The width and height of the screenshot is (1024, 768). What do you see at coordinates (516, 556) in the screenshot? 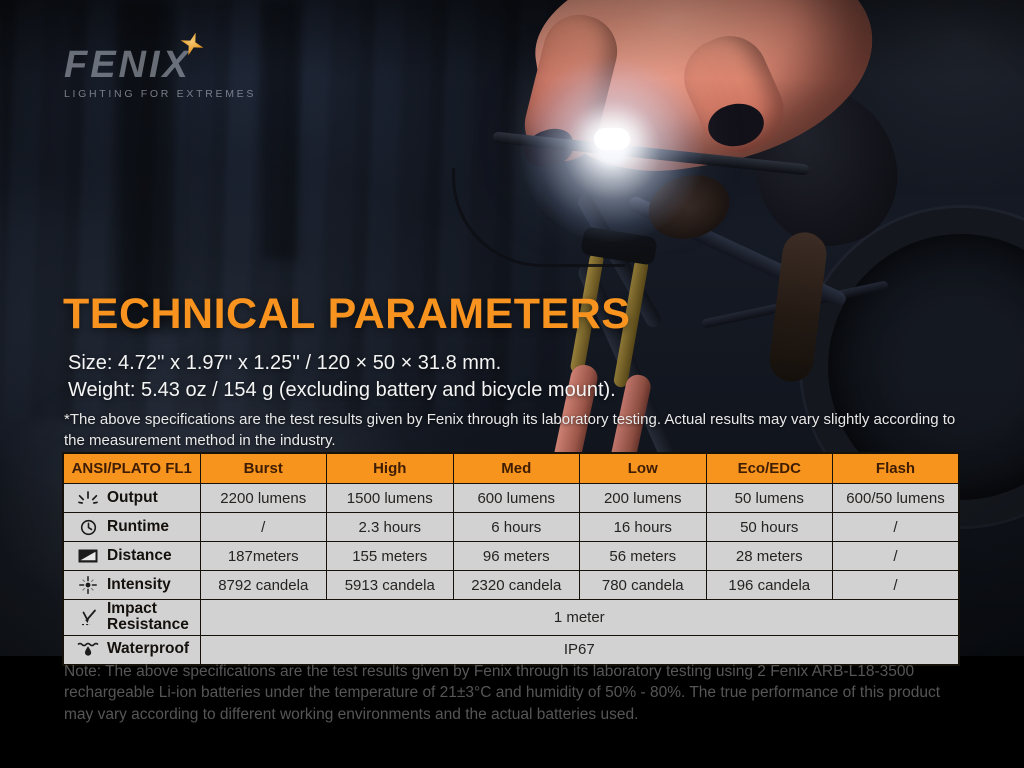
I see `spec-value: 96 meters` at bounding box center [516, 556].